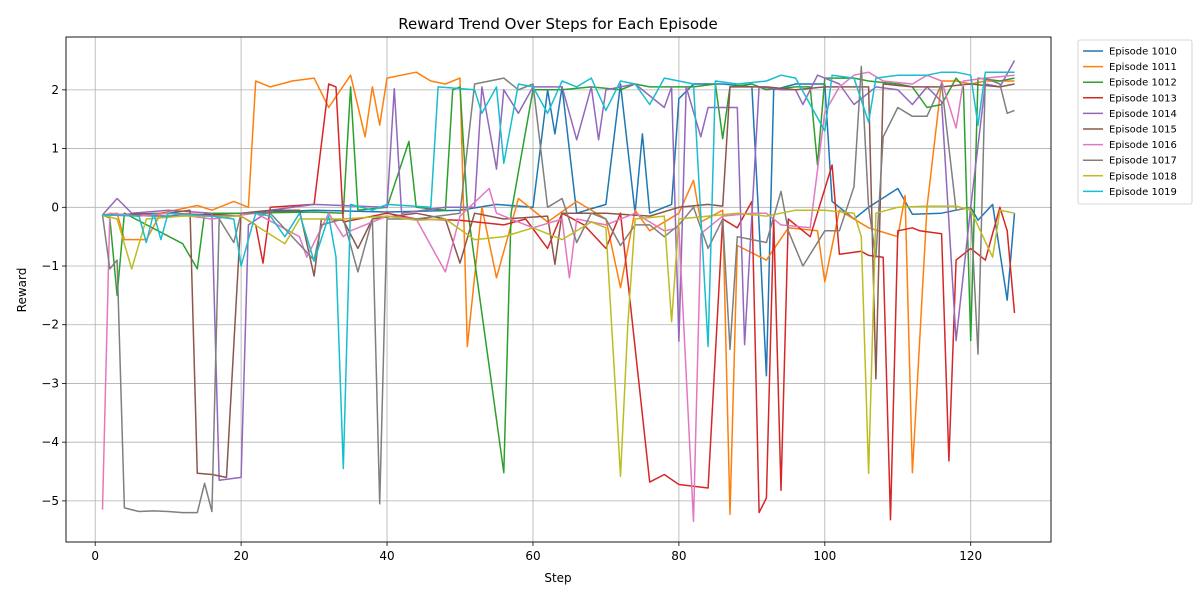  I want to click on legend-label: Episode 1013, so click(1143, 98).